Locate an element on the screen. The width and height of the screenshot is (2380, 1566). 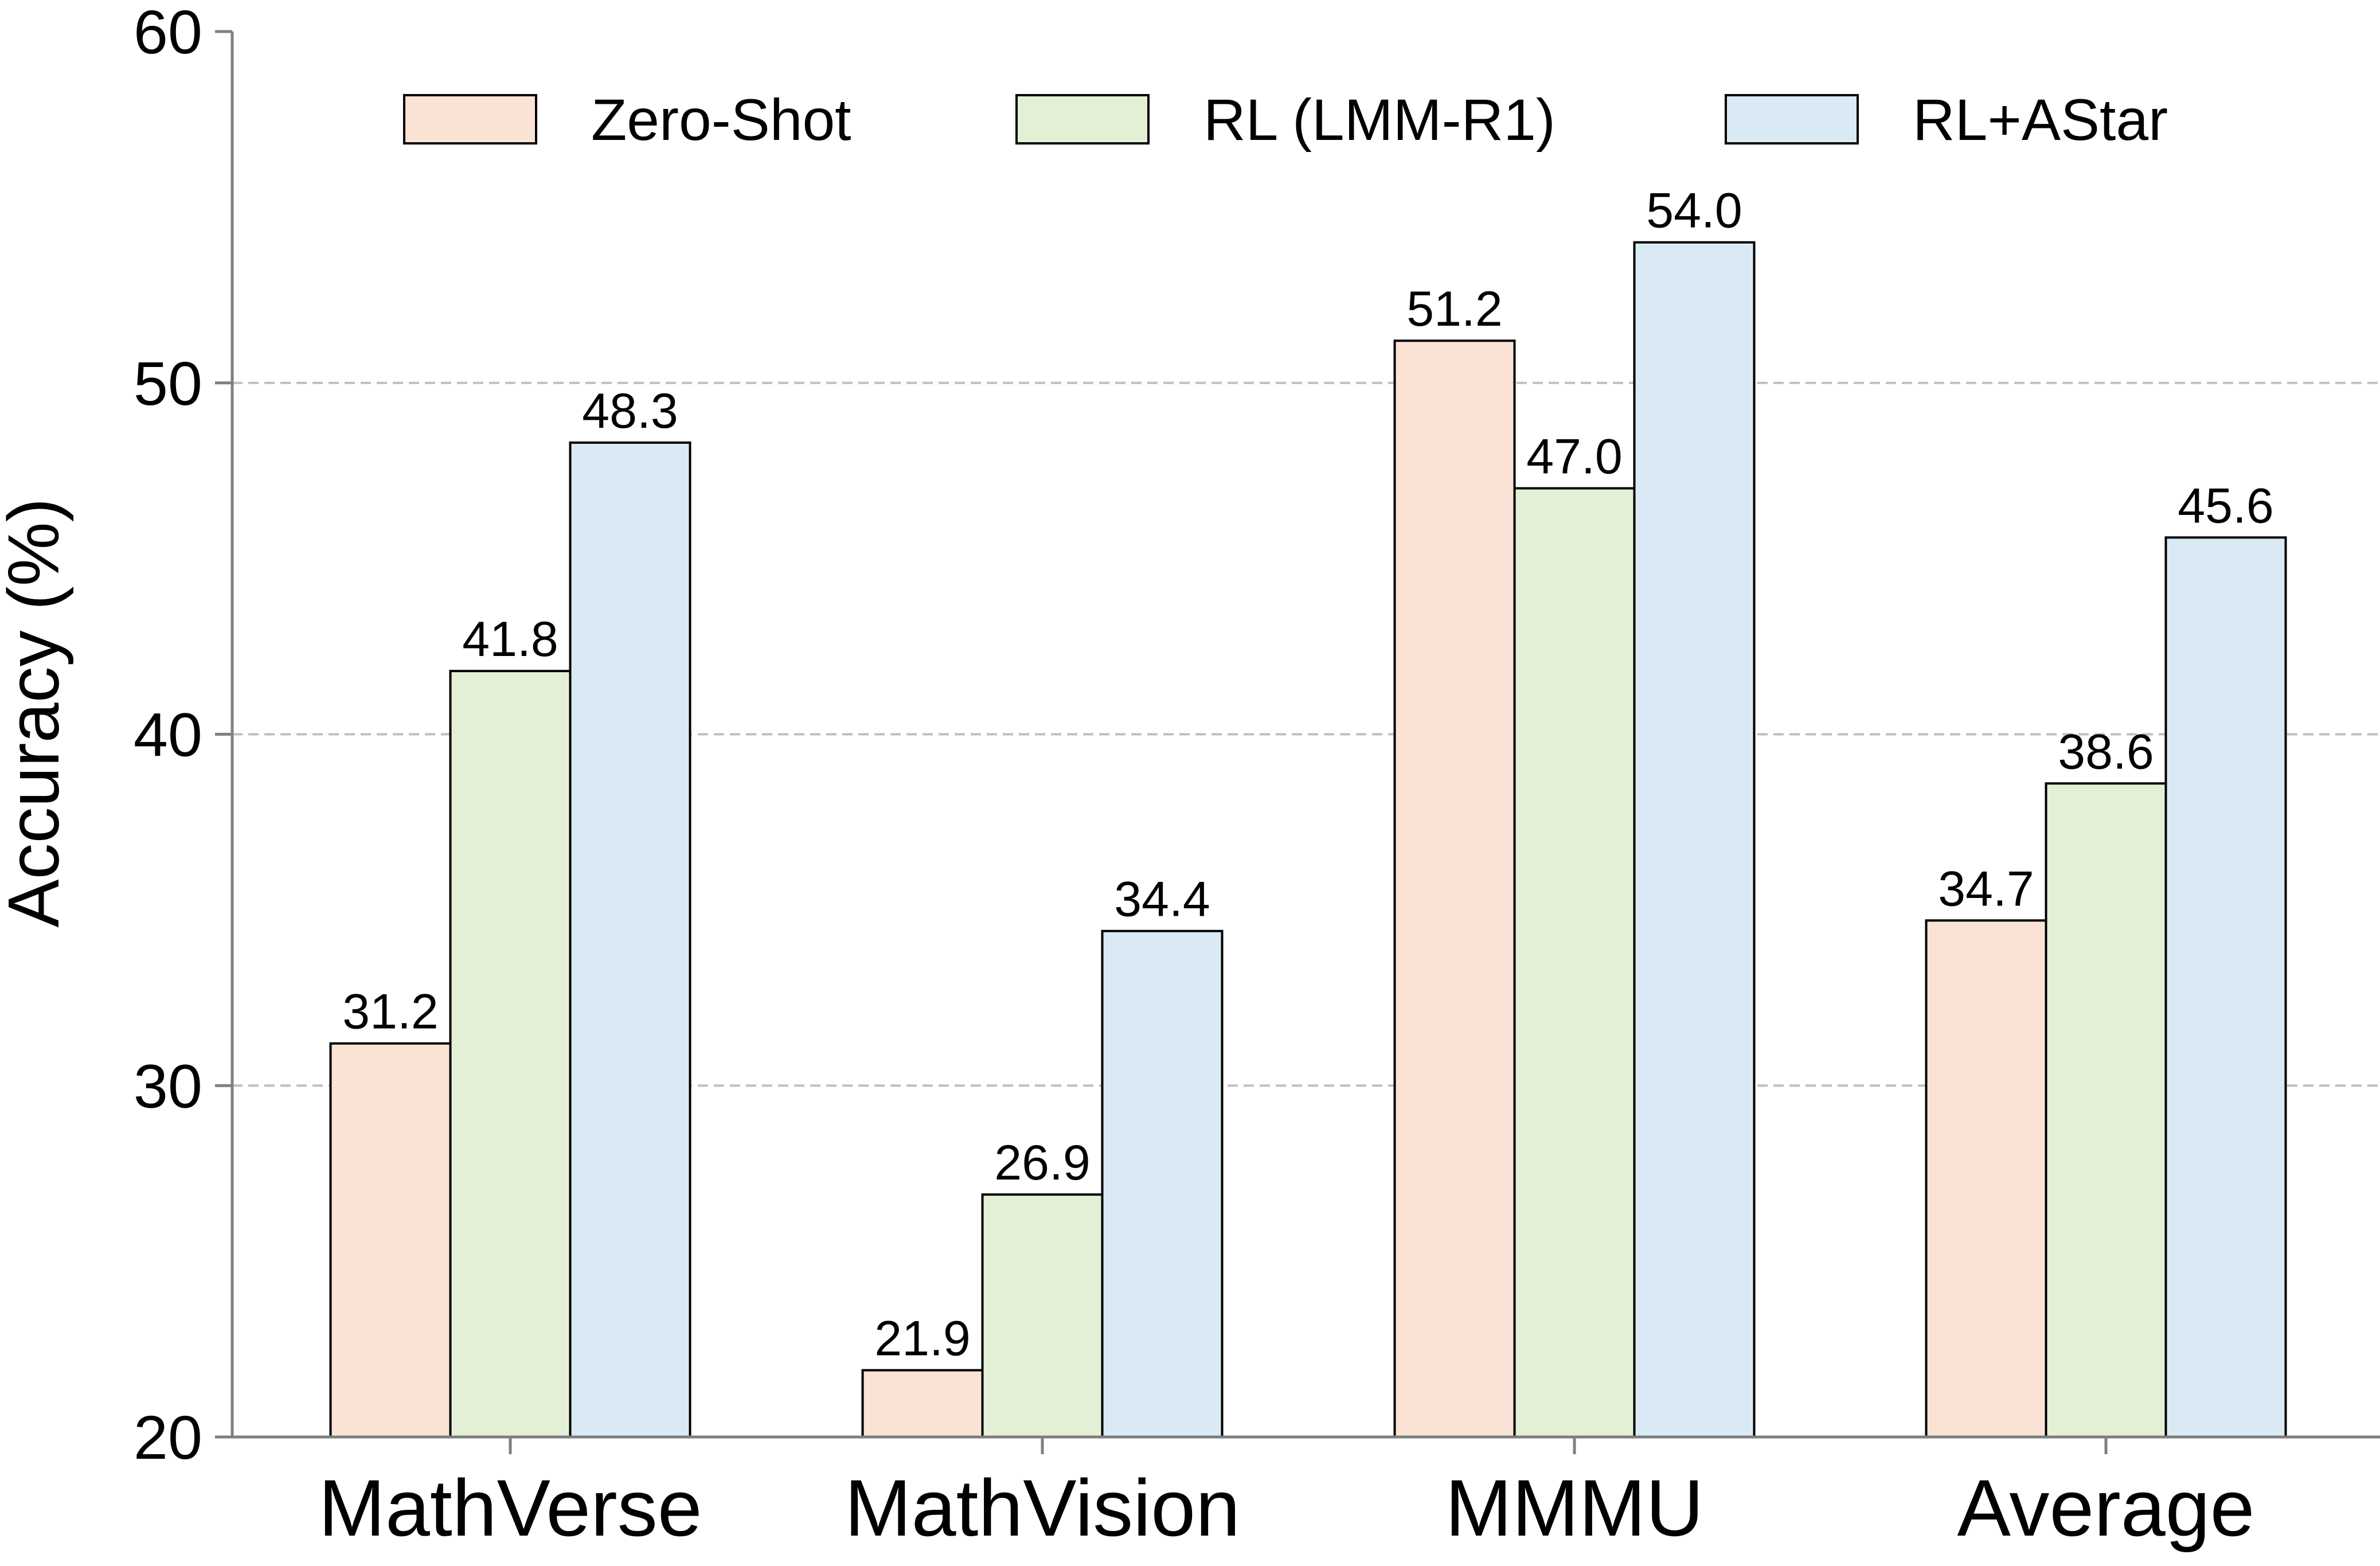
y-tick-label-40: 40 is located at coordinates (168, 735).